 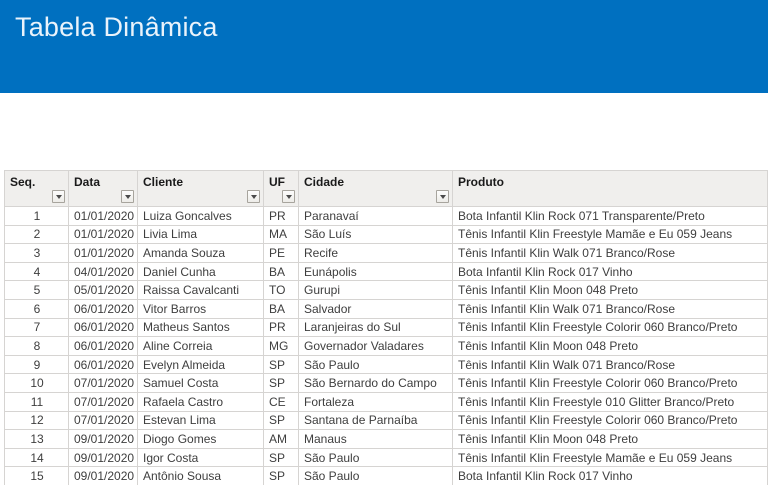 I want to click on cell-seq: 14, so click(x=36, y=457).